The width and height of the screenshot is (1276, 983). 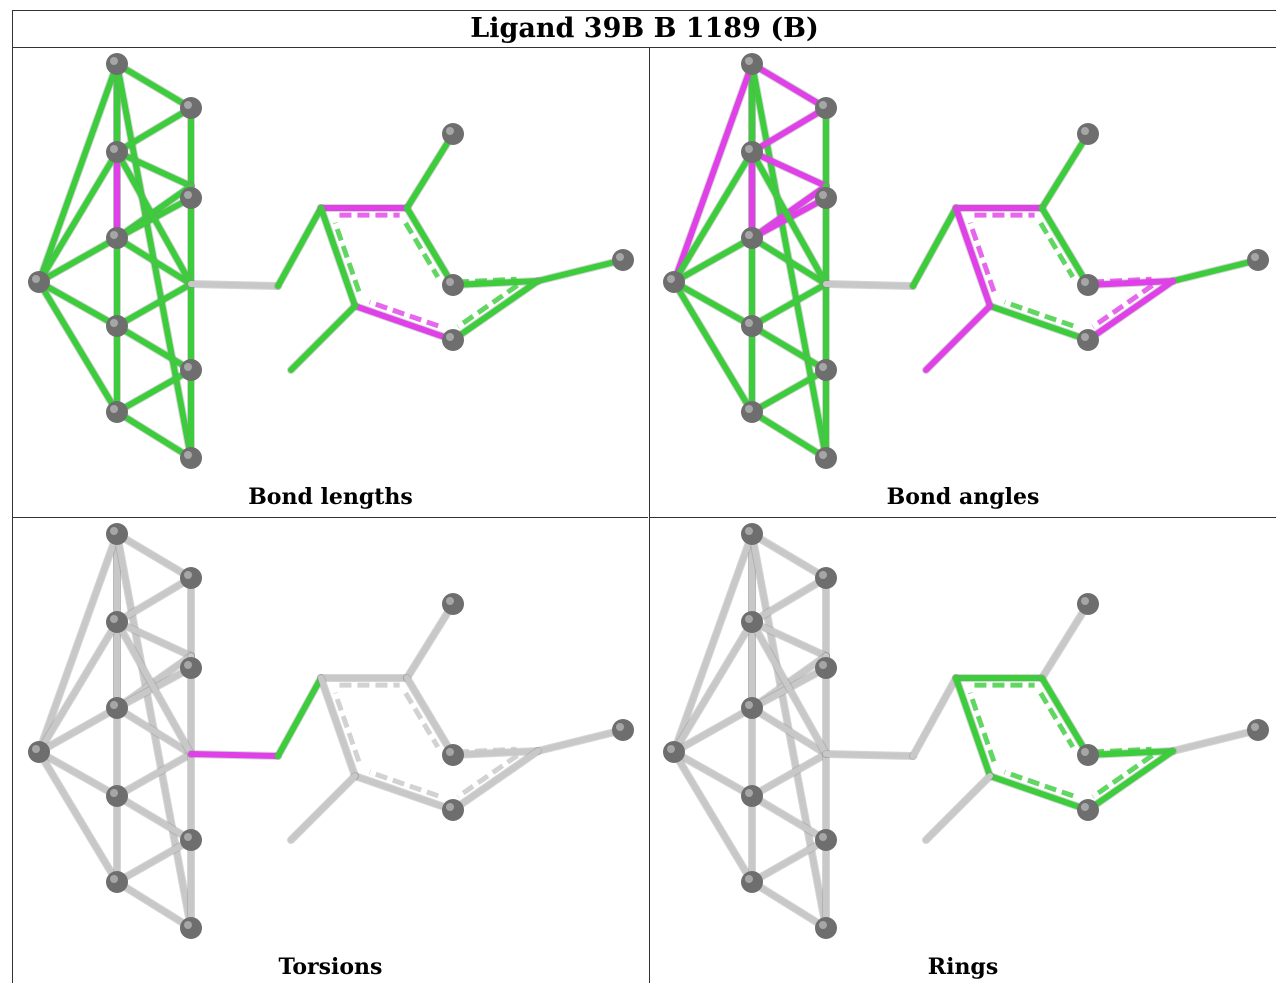 What do you see at coordinates (117, 152) in the screenshot?
I see `atom-a3` at bounding box center [117, 152].